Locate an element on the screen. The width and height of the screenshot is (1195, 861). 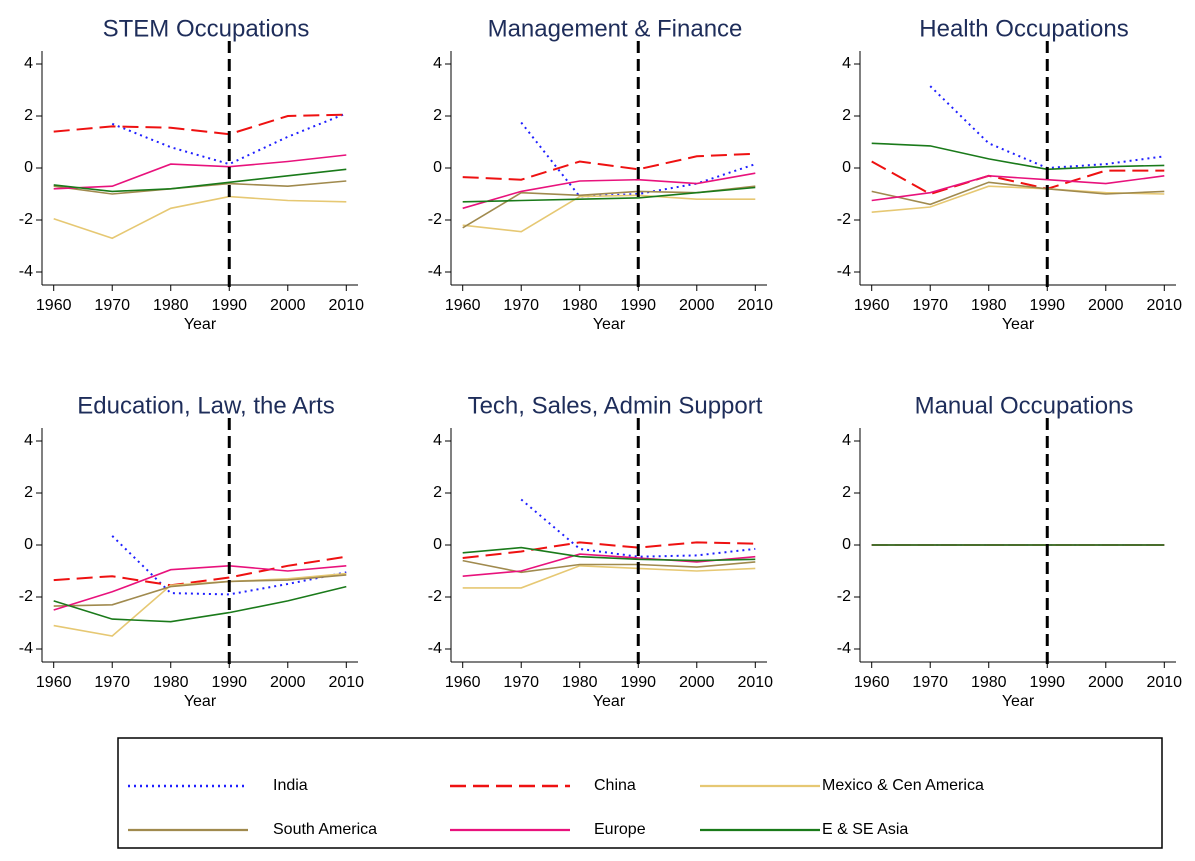
panel-title: Tech, Sales, Admin Support is located at coordinates (615, 405).